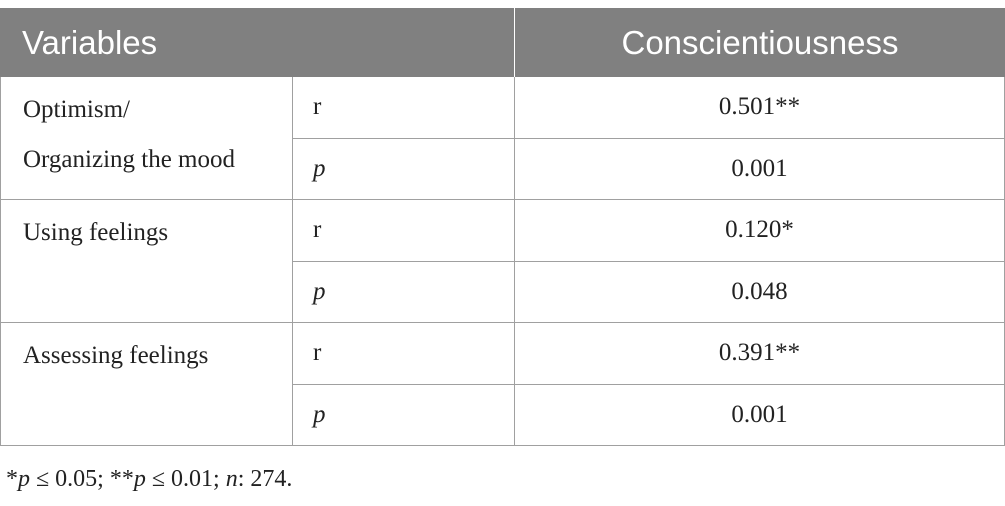 The height and width of the screenshot is (506, 1005). What do you see at coordinates (146, 138) in the screenshot?
I see `group-label: Optimism/Organizing the mood` at bounding box center [146, 138].